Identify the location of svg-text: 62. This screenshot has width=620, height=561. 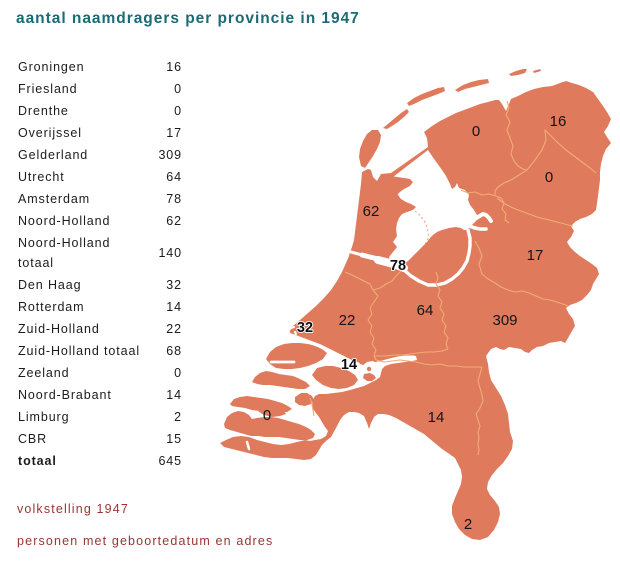
(371, 211).